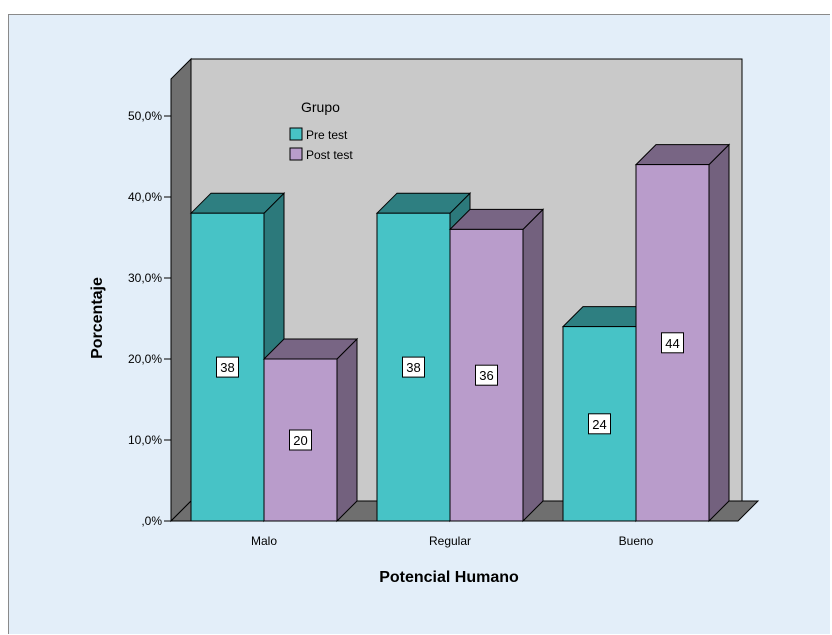 Image resolution: width=832 pixels, height=635 pixels. Describe the element at coordinates (320, 107) in the screenshot. I see `legend-title: Grupo` at that location.